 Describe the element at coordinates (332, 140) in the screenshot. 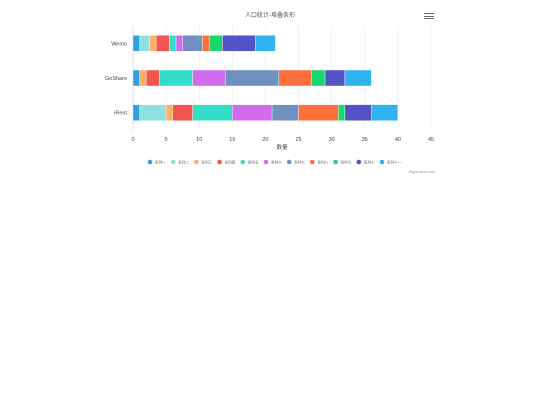

I see `x-tick-label: 30` at that location.